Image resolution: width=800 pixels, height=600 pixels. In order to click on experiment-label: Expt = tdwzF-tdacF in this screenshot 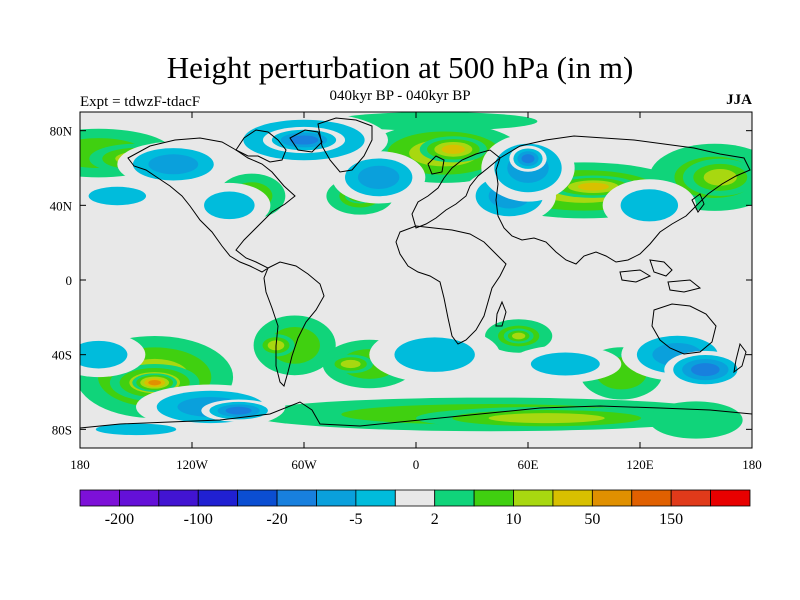, I will do `click(140, 102)`.